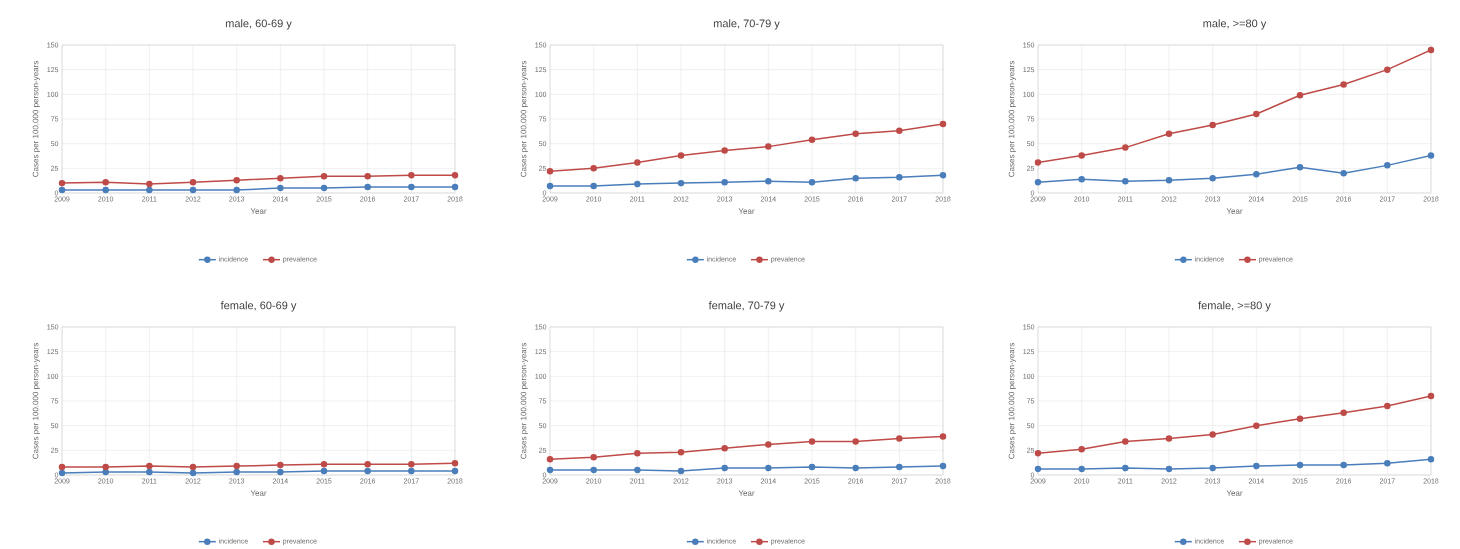 This screenshot has width=1460, height=549. I want to click on chart-title: female, >=80 y, so click(1234, 306).